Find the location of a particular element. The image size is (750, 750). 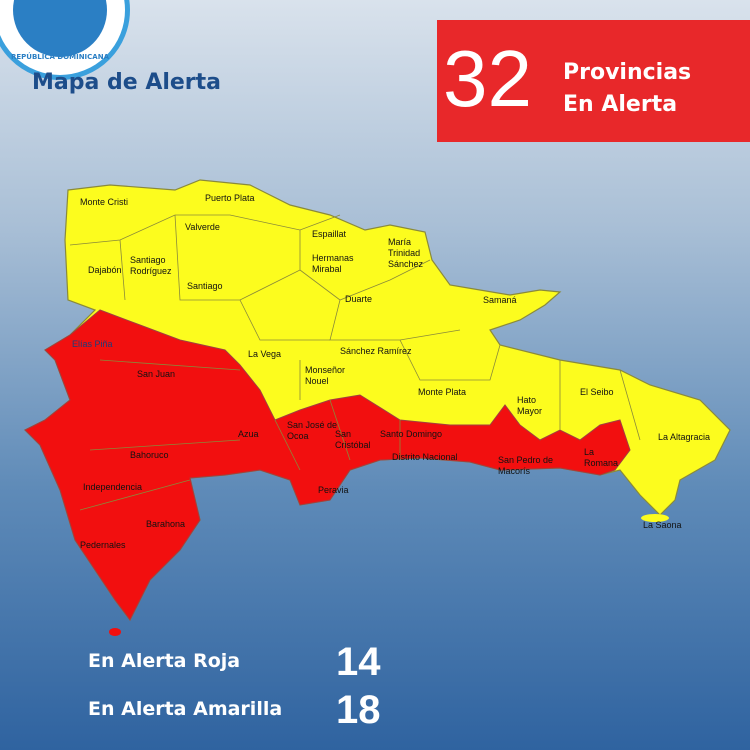

page-title: Mapa de Alerta is located at coordinates (127, 82).